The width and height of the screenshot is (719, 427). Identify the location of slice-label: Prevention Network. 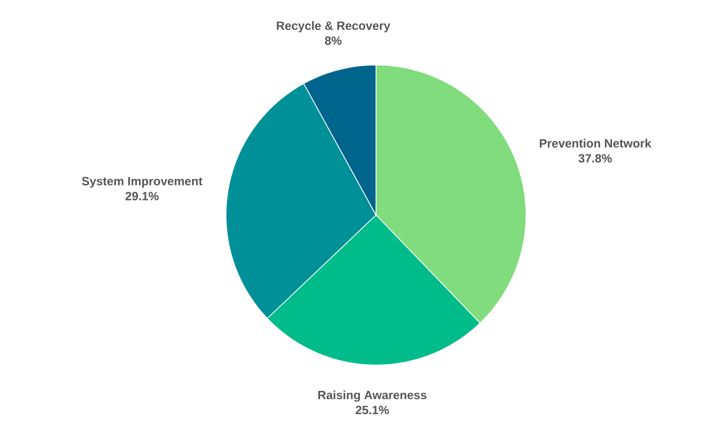
(596, 143).